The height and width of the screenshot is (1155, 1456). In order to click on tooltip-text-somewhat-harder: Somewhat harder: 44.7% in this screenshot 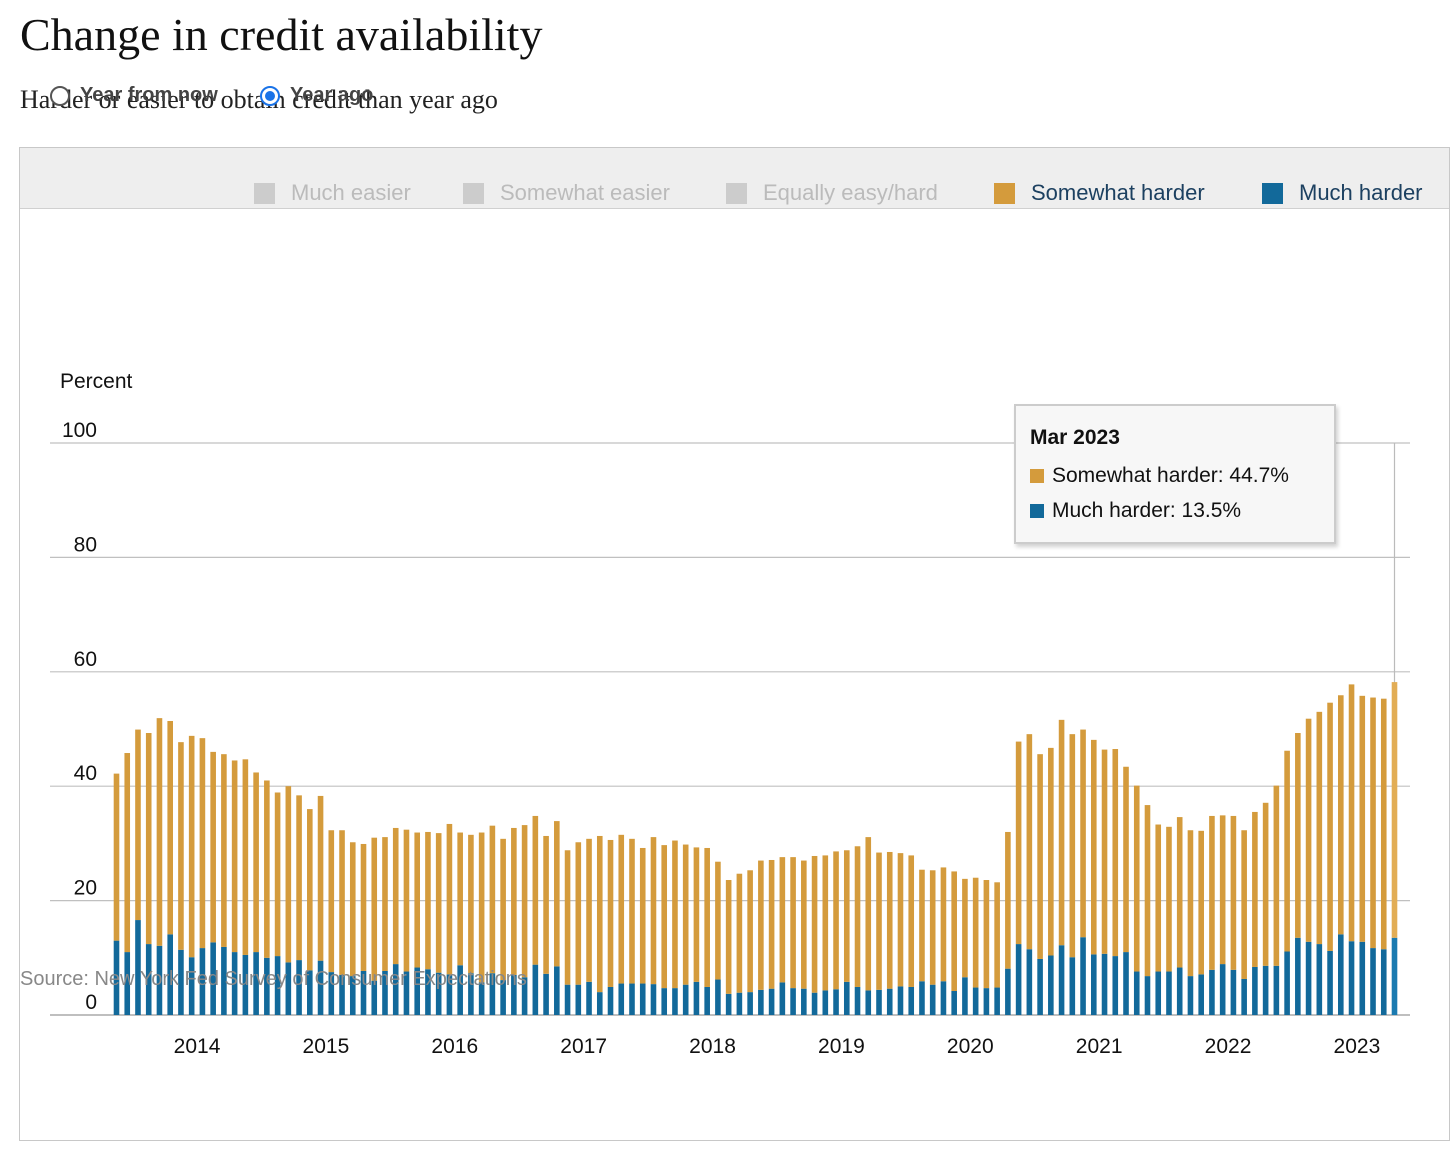, I will do `click(1170, 475)`.